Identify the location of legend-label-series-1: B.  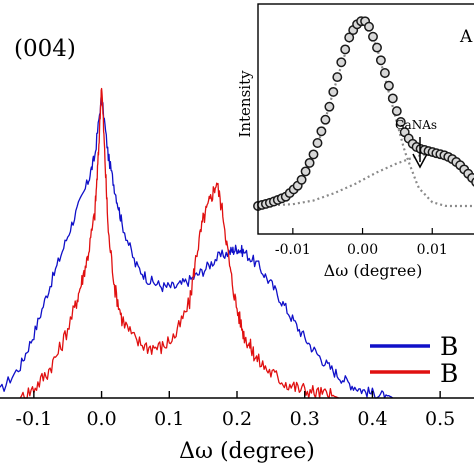
(449, 346).